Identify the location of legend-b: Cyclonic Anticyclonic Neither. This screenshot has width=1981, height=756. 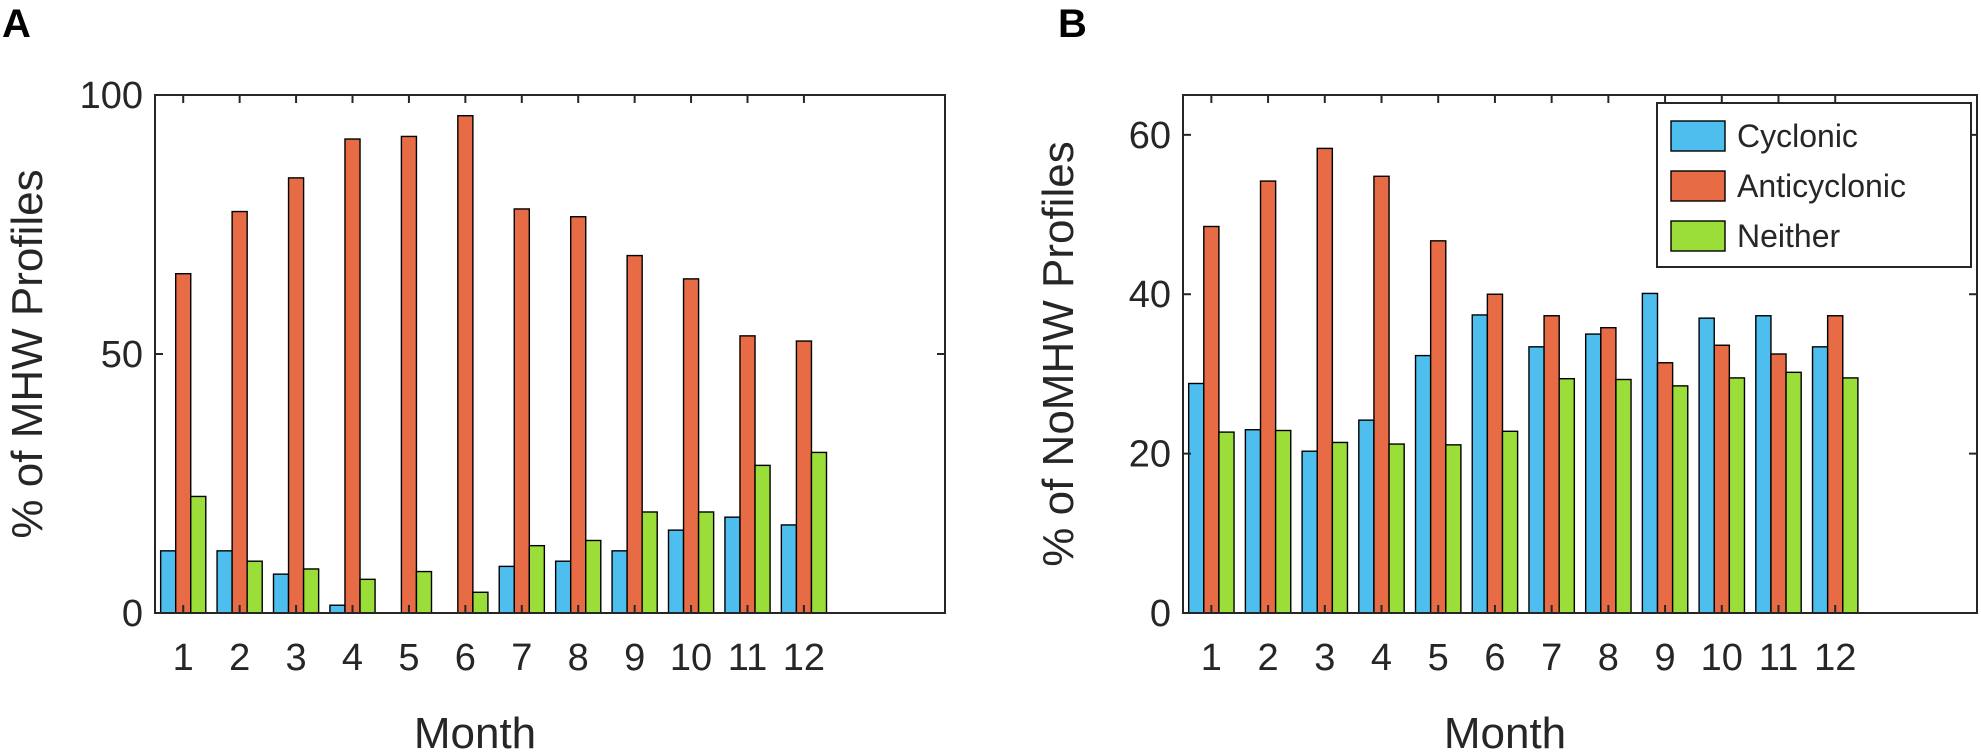
(1814, 185).